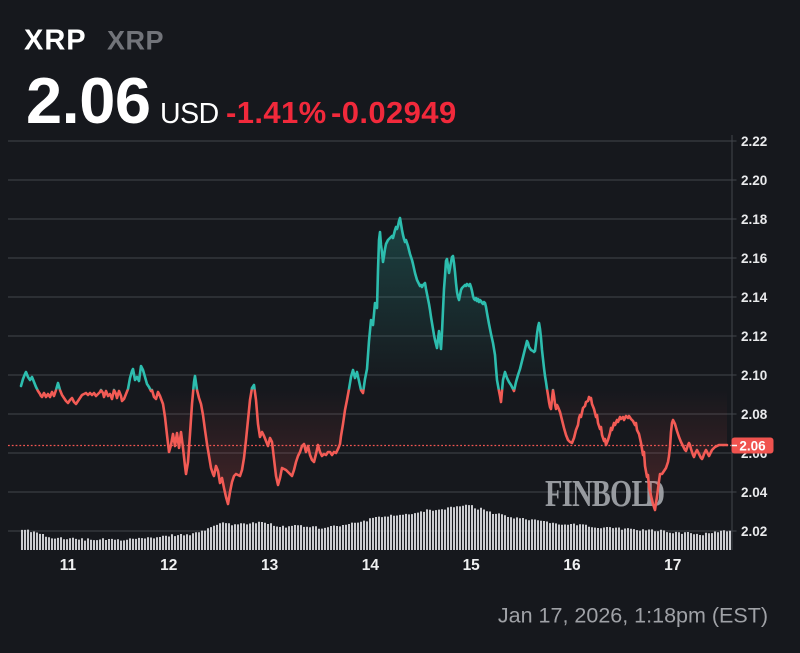  Describe the element at coordinates (633, 616) in the screenshot. I see `svg-text: Jan 17, 2026, 1:18pm (EST)` at that location.